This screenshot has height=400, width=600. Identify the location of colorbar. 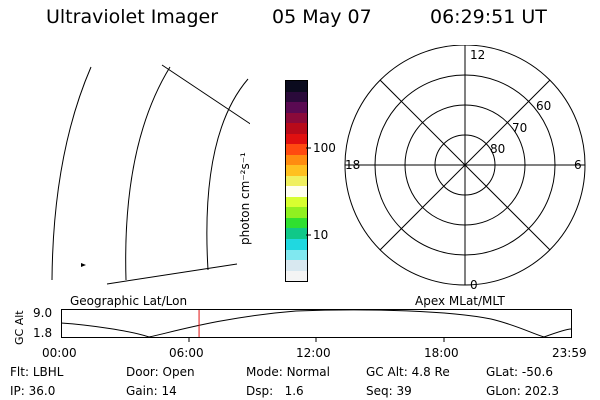
(296, 181).